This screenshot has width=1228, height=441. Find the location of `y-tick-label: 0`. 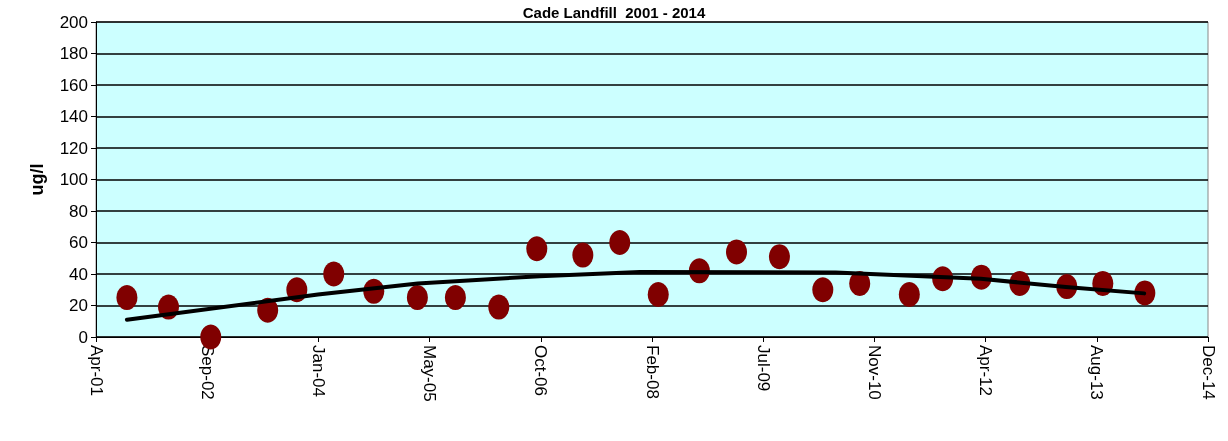

y-tick-label: 0 is located at coordinates (83, 337).